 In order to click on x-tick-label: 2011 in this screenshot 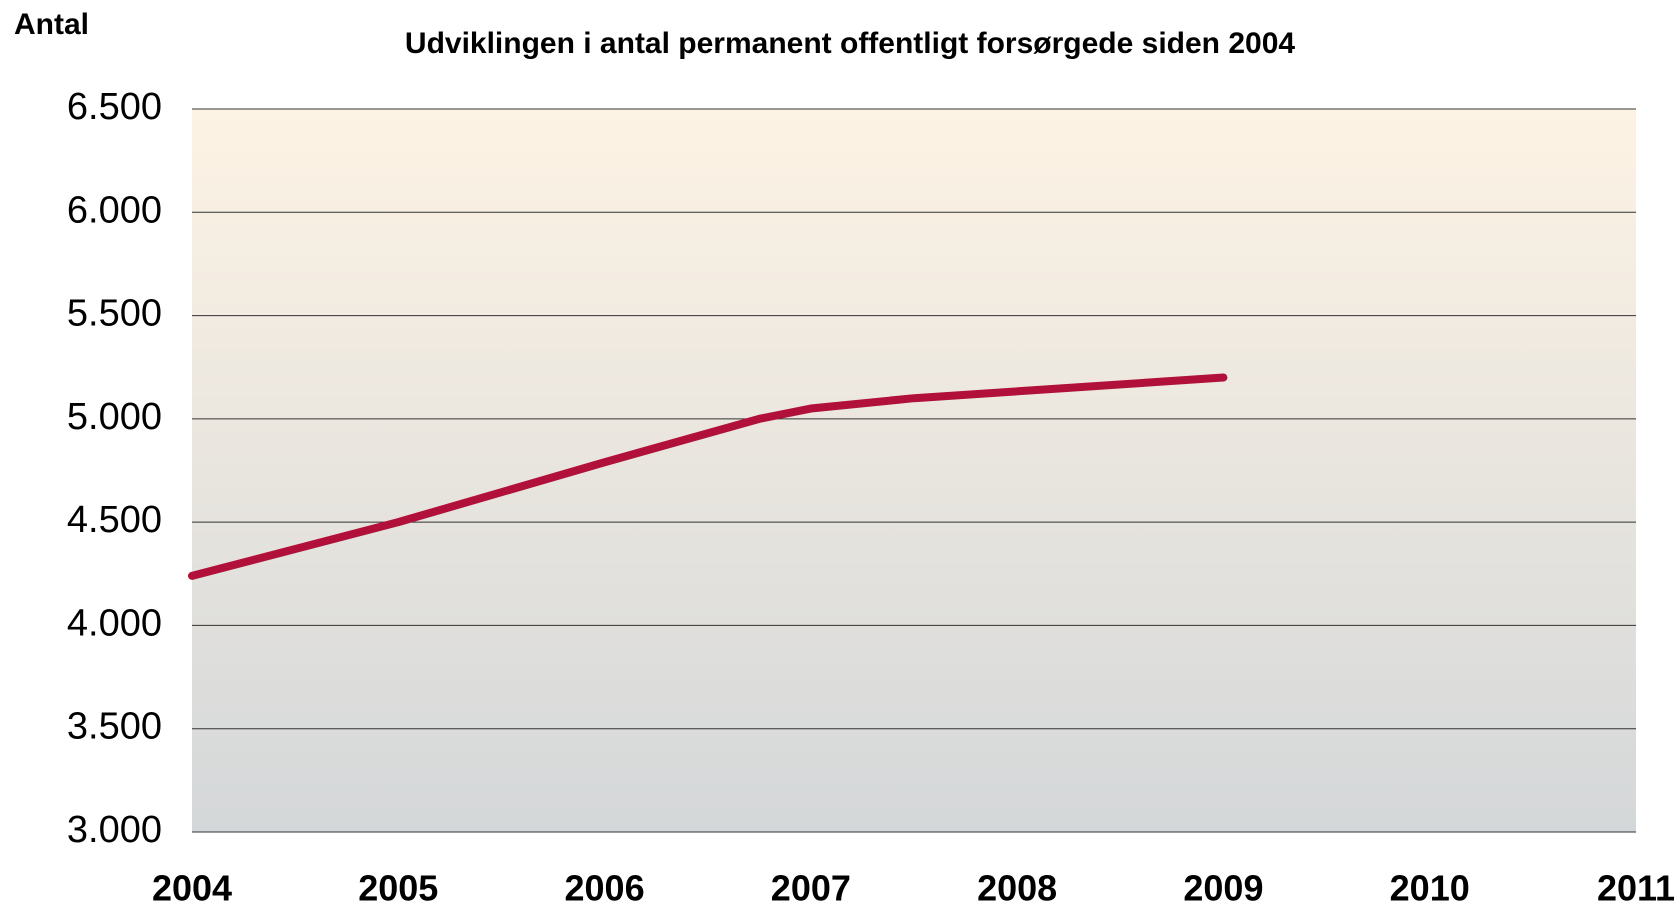, I will do `click(1636, 887)`.